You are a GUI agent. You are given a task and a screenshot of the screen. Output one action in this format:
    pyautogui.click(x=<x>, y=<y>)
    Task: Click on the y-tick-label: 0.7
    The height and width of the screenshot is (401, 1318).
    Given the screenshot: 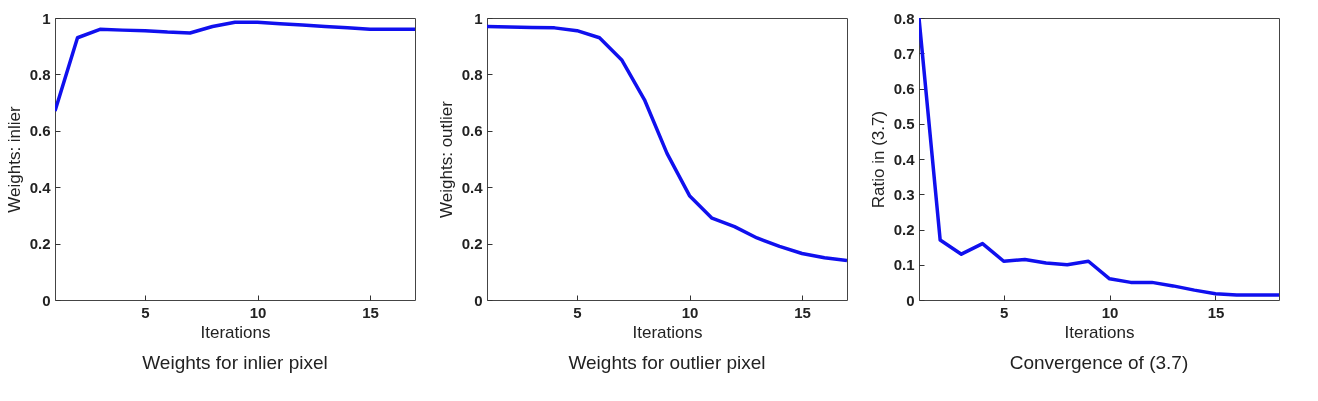 What is the action you would take?
    pyautogui.click(x=904, y=53)
    